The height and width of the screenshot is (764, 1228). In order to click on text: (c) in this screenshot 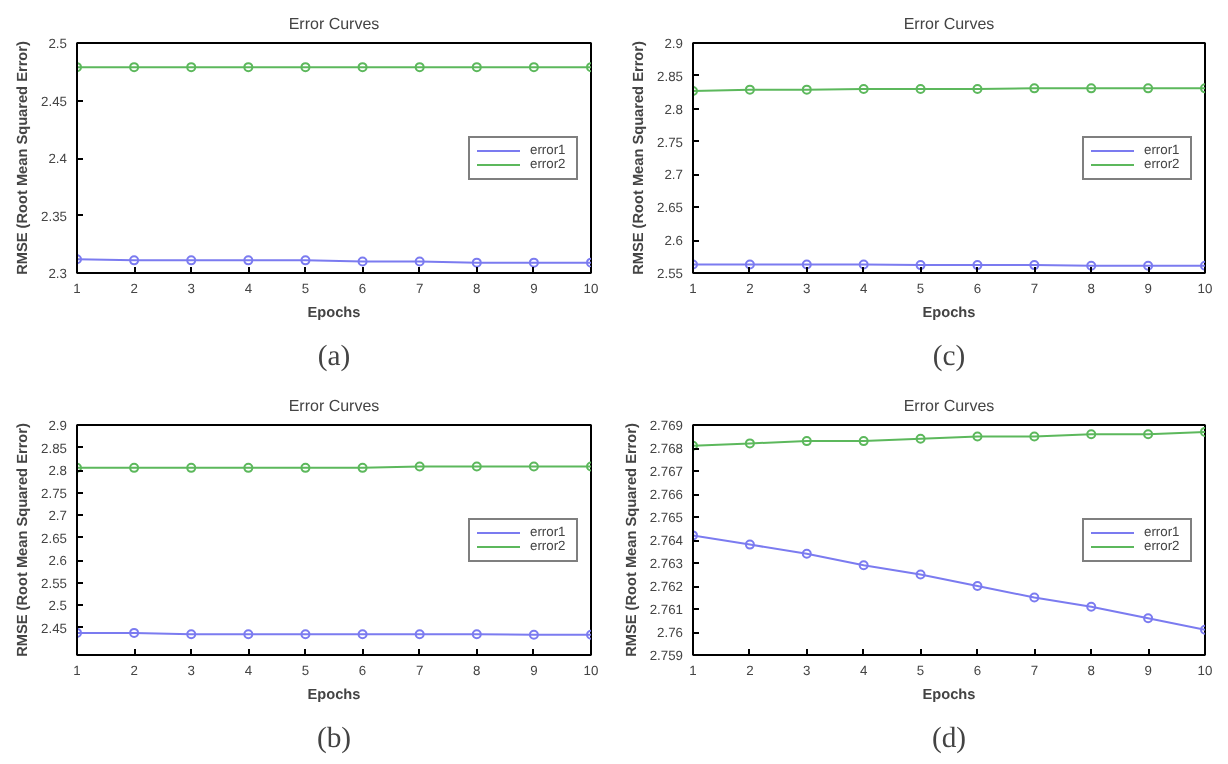, I will do `click(949, 357)`.